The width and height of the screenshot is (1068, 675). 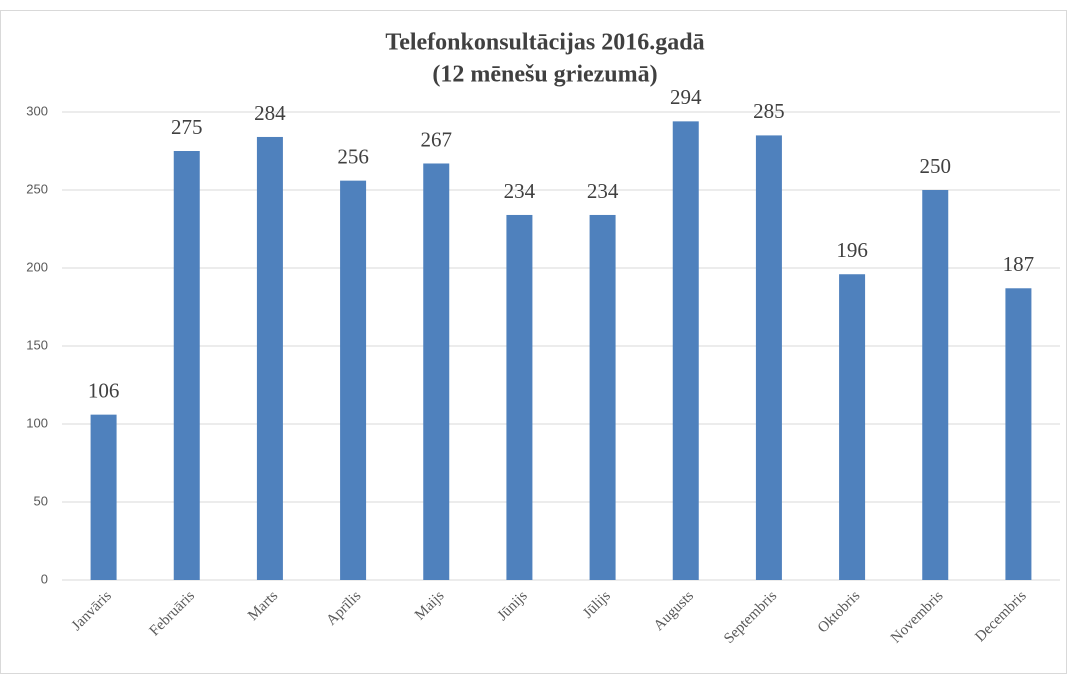 I want to click on y-tick-label: 50, so click(x=41, y=500).